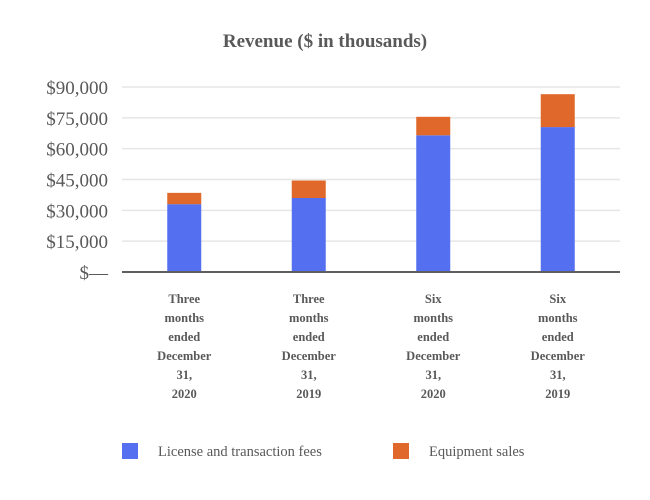  What do you see at coordinates (77, 211) in the screenshot?
I see `y-tick-label: $30,000` at bounding box center [77, 211].